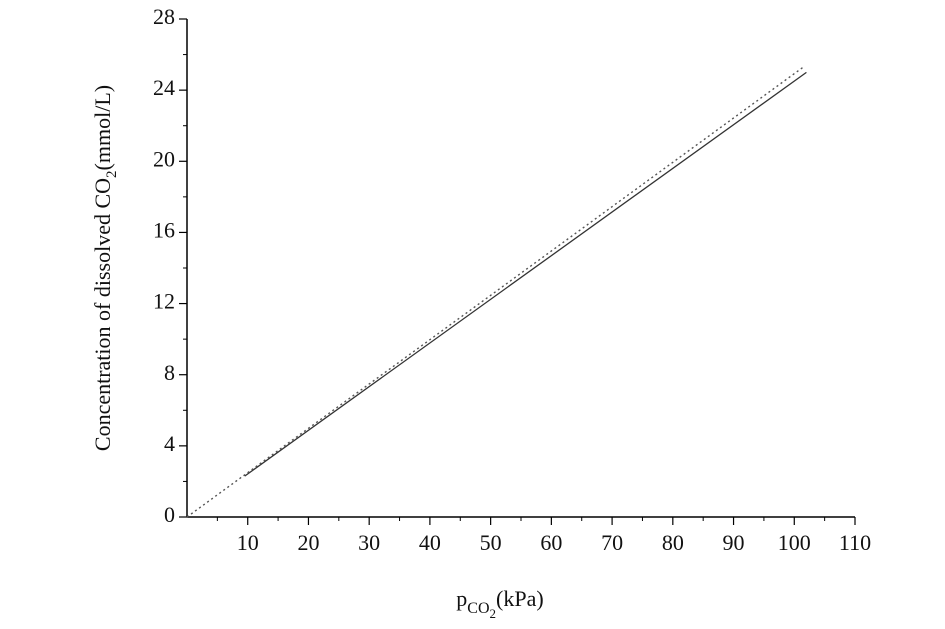 This screenshot has height=629, width=945. Describe the element at coordinates (461, 598) in the screenshot. I see `x-label-part: p` at that location.